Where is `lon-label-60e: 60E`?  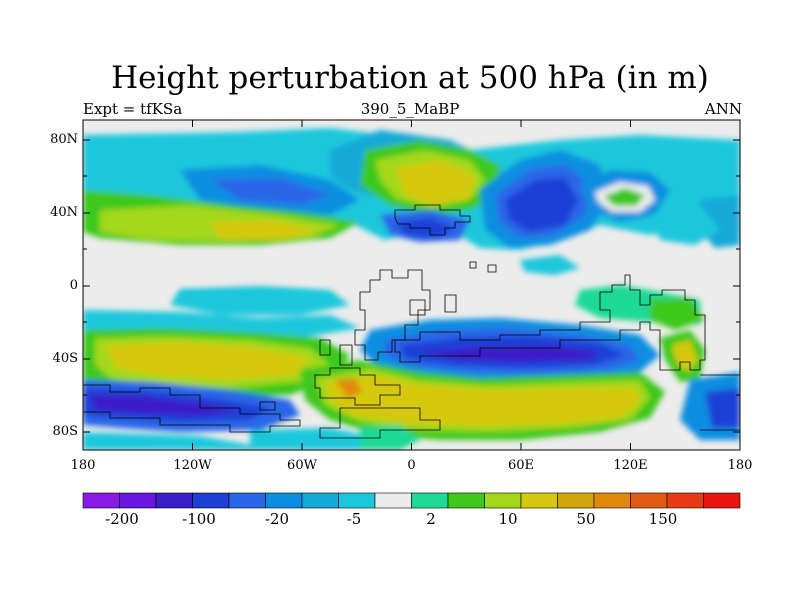
lon-label-60e: 60E is located at coordinates (521, 465).